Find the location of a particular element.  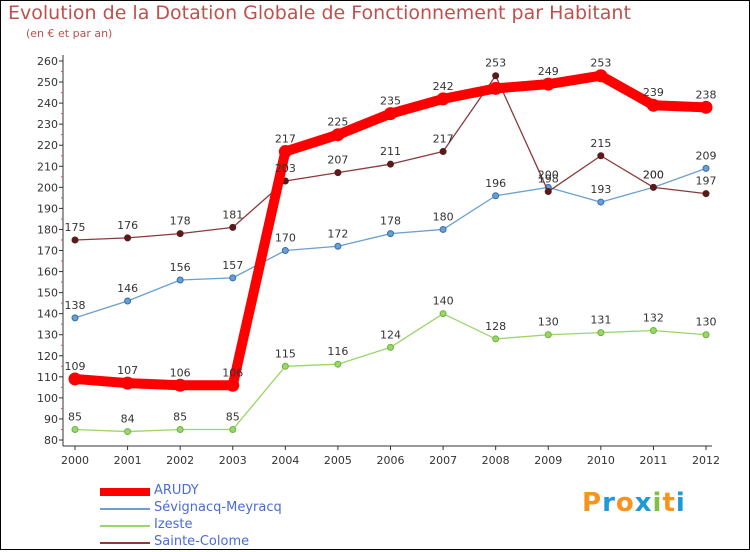

y-tick-label: 230 is located at coordinates (47, 124).